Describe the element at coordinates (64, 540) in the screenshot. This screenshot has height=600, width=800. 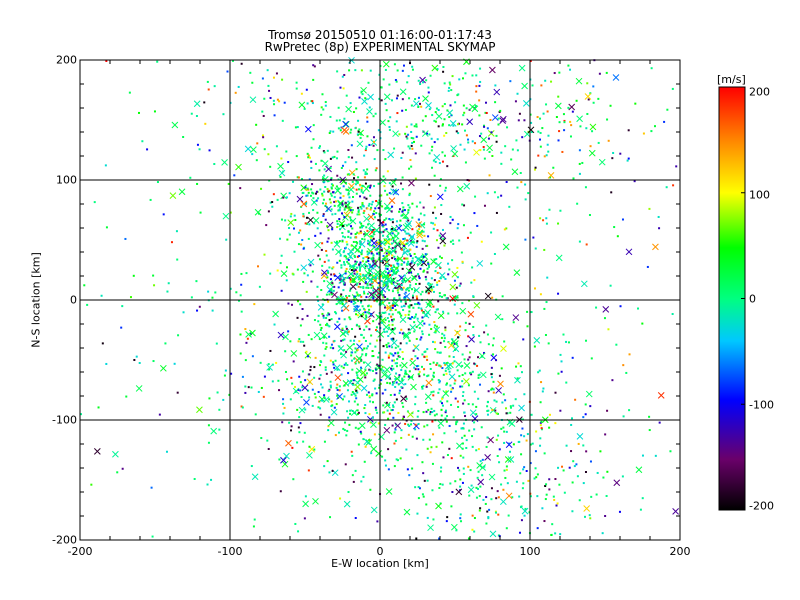
I see `y-tick-label: -200` at that location.